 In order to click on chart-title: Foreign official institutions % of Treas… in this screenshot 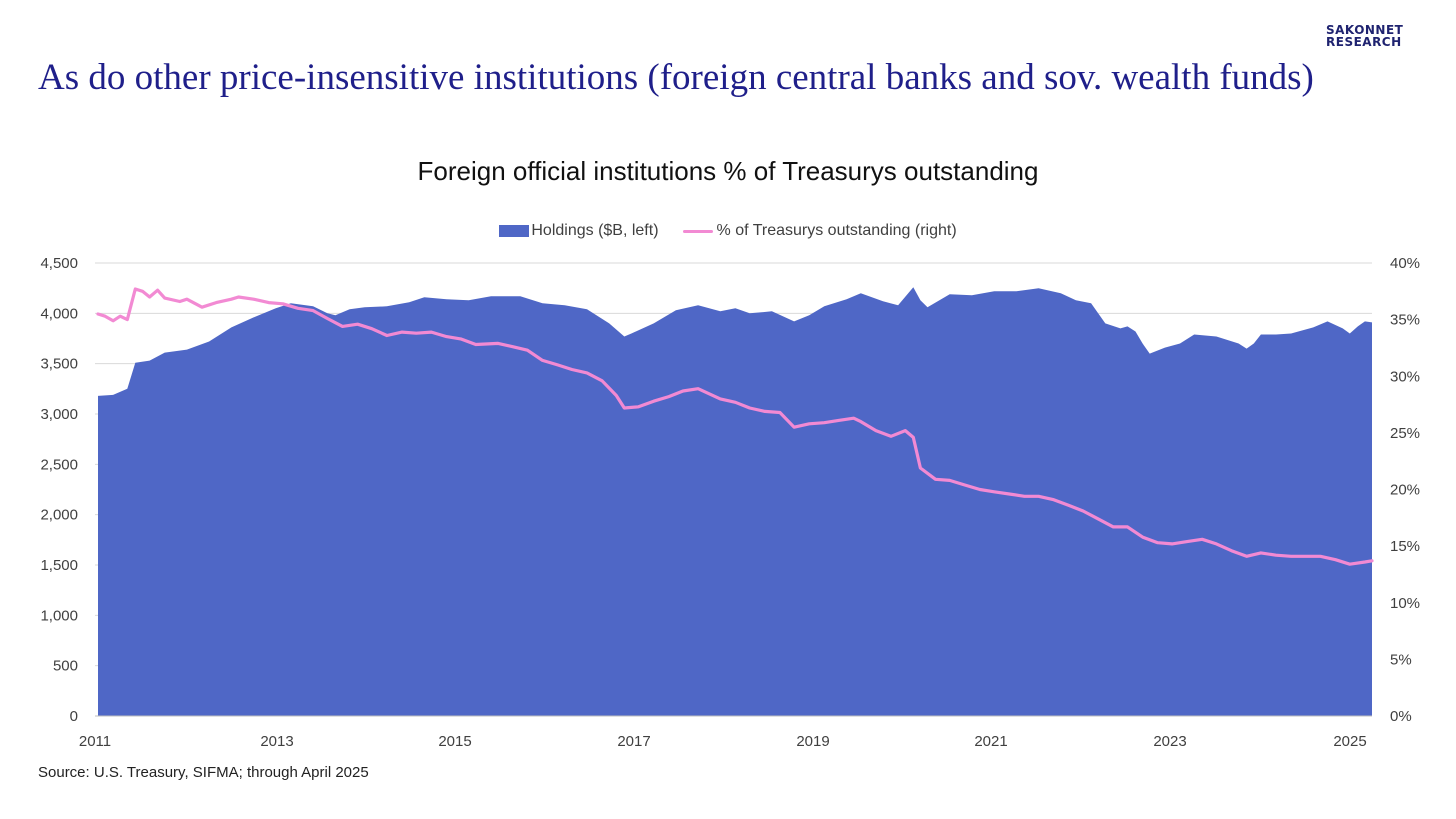, I will do `click(728, 171)`.